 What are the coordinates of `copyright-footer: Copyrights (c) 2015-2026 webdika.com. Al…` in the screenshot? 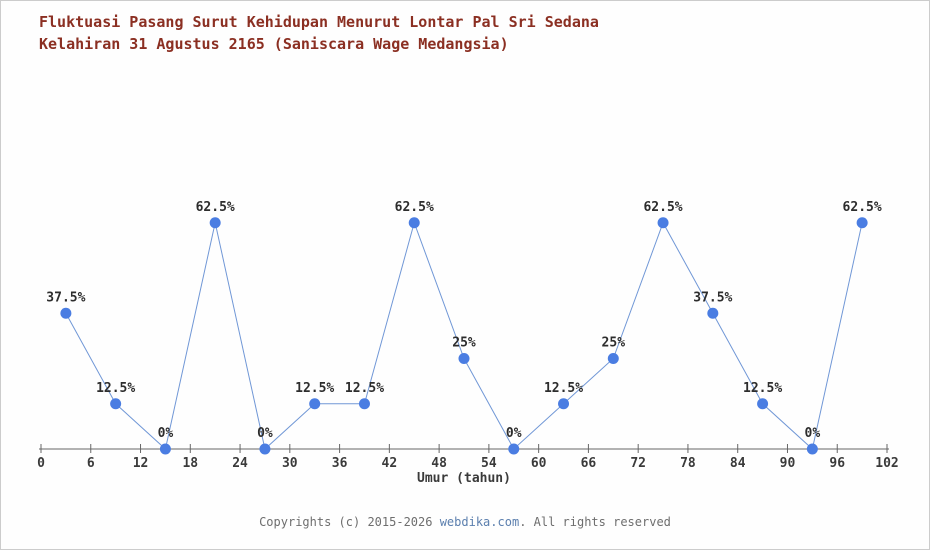 It's located at (465, 522).